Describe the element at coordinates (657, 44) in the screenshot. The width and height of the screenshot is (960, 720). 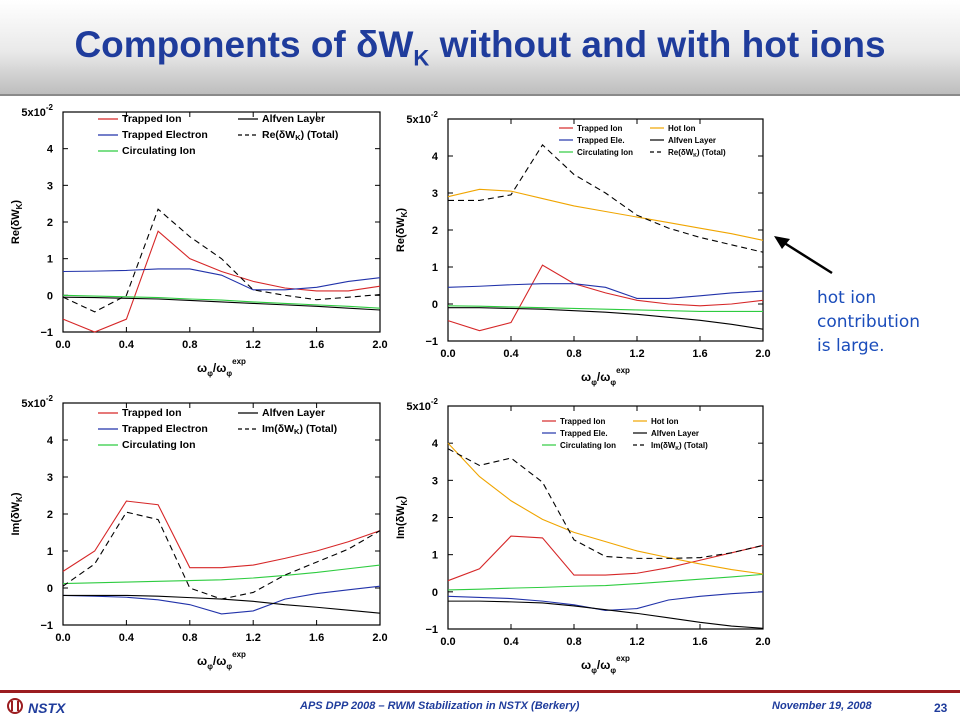
I see `title-rest: without and with hot ions` at that location.